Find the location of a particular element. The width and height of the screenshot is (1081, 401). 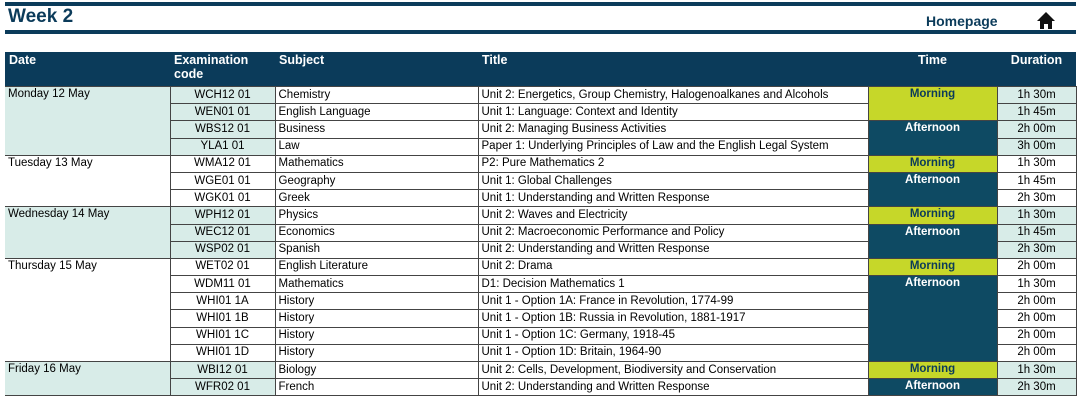

date-cell: Friday 16 May is located at coordinates (88, 378).